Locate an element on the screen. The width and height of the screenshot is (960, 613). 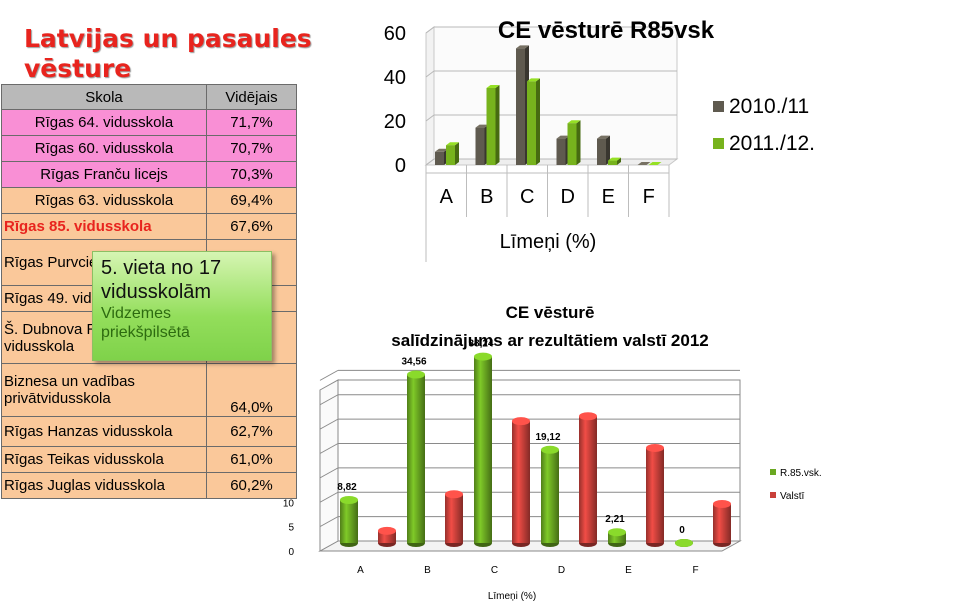
table-row: Rīgas Franču licejs 70,3% is located at coordinates (149, 174).